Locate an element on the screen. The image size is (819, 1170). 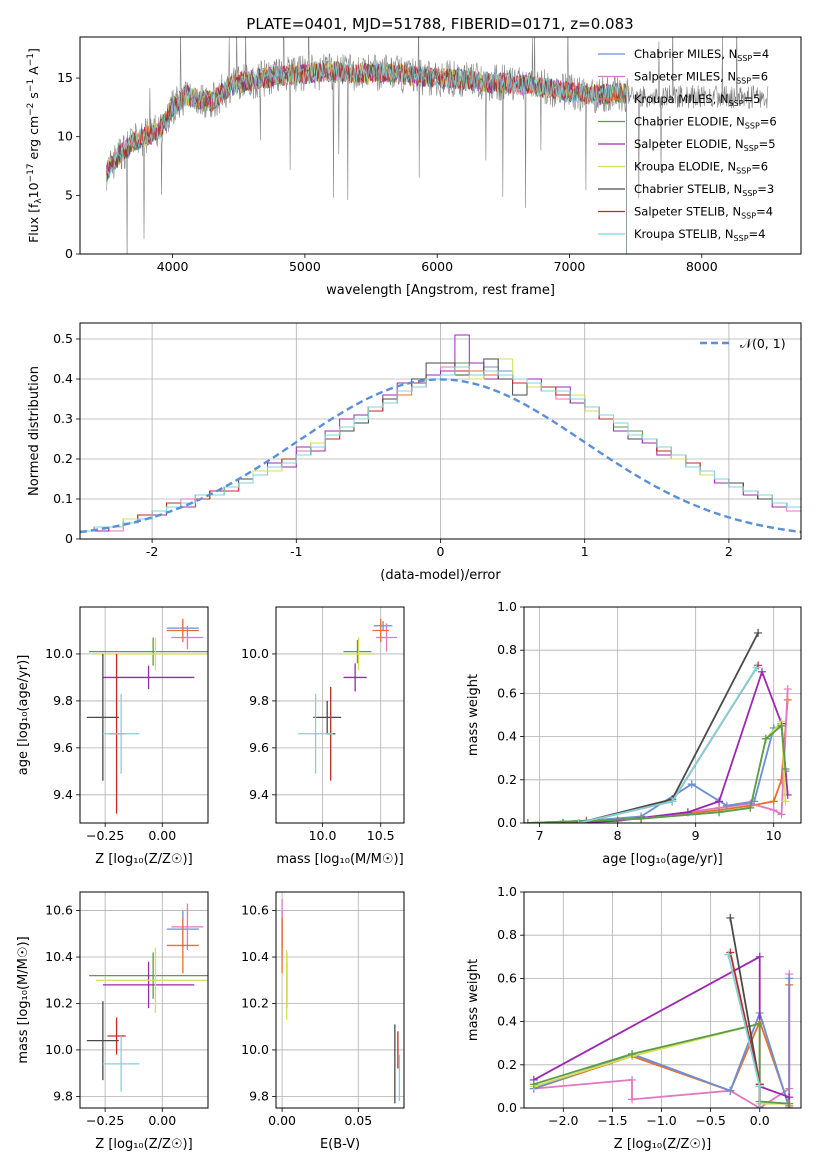
panel-mass-vs-ebv: 0.00 0.05 9.8 10.0 10.2 10.4 10.6 E(B-V) is located at coordinates (323, 1021).